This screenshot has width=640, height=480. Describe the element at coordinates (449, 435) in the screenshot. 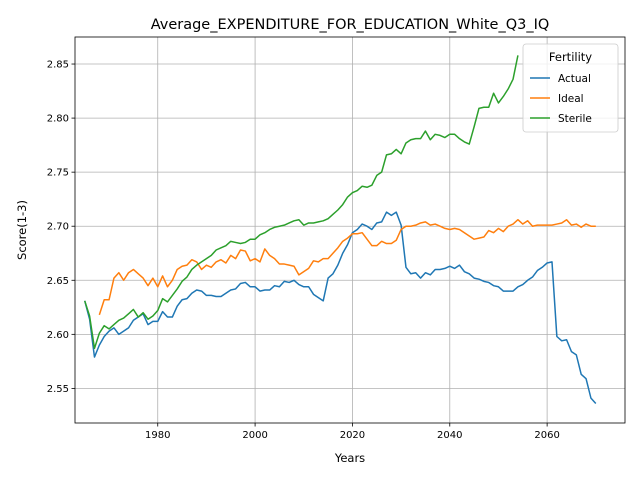

I see `x-tick-label: 2040` at that location.